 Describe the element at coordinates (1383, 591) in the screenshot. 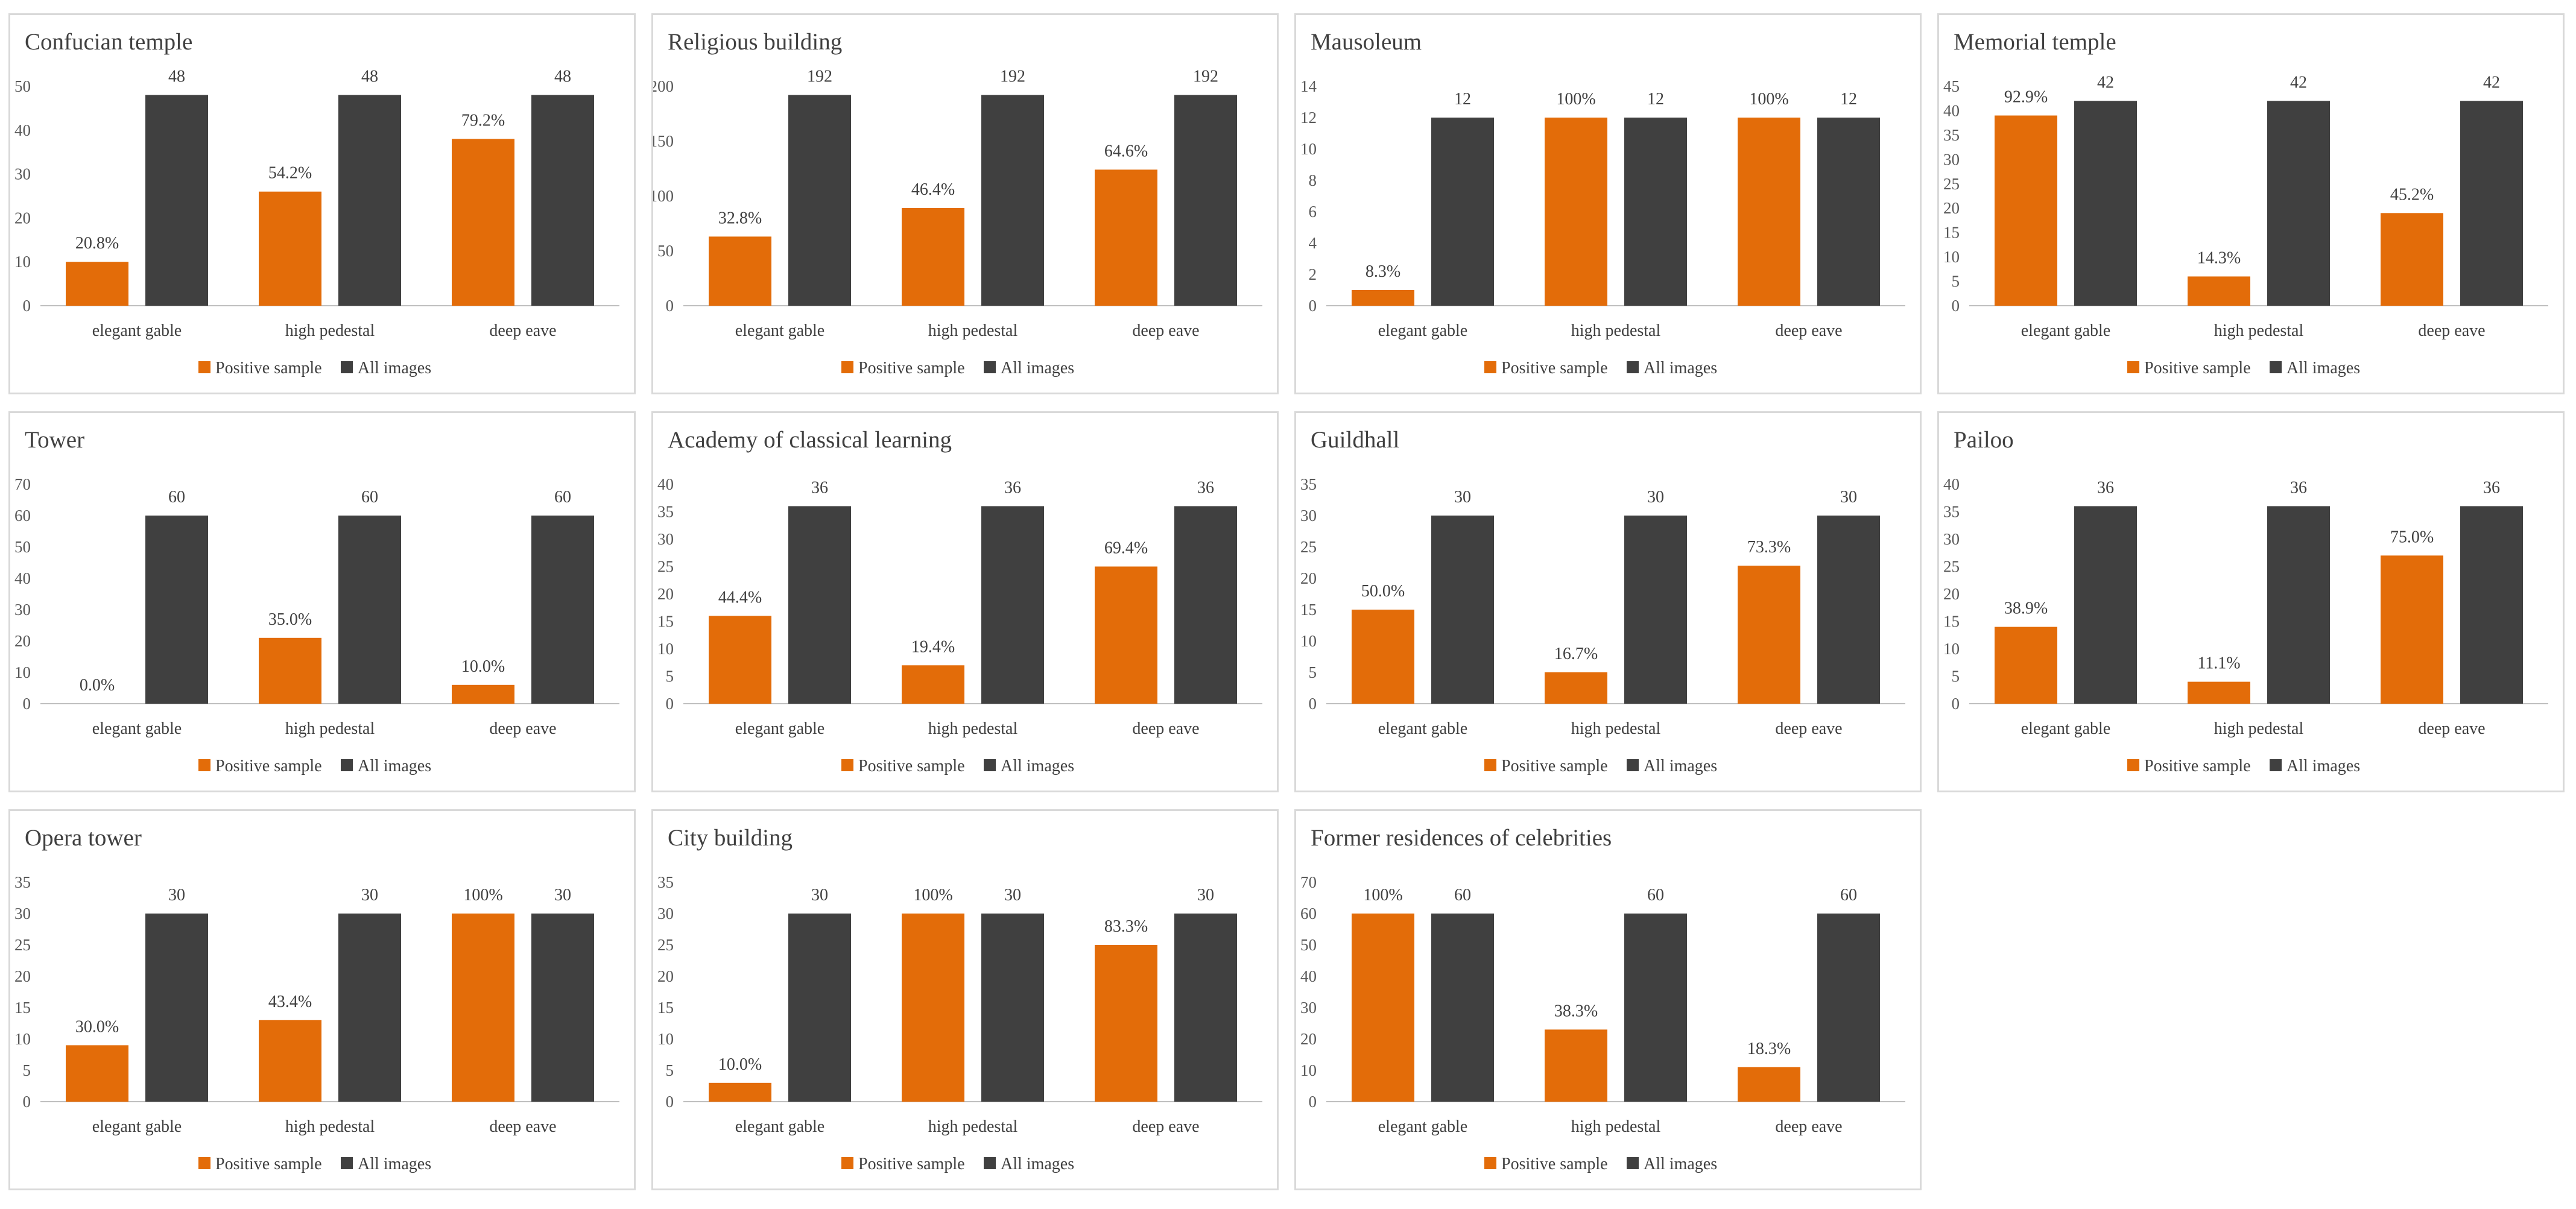

I see `data-label-positive: 50.0%` at that location.